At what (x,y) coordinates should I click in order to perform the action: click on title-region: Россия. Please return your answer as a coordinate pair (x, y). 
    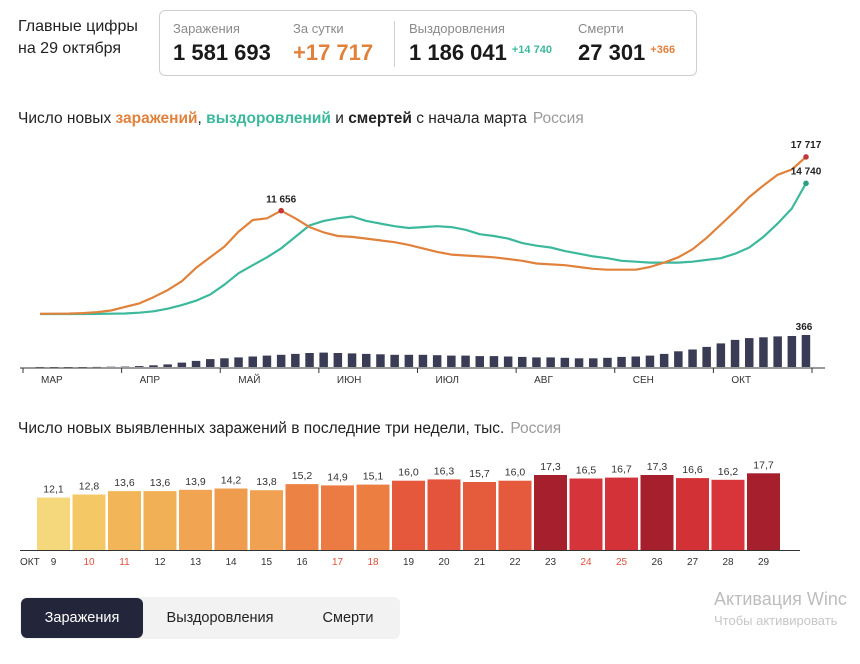
    Looking at the image, I should click on (558, 118).